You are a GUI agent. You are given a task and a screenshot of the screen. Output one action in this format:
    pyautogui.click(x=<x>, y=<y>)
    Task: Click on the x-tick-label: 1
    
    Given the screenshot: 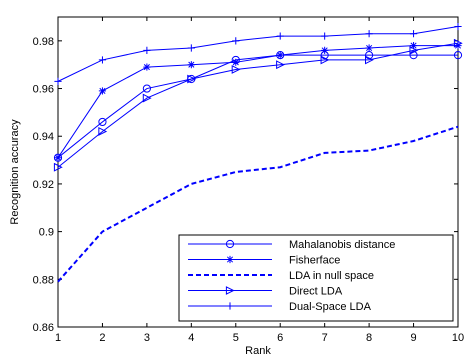 What is the action you would take?
    pyautogui.click(x=58, y=338)
    